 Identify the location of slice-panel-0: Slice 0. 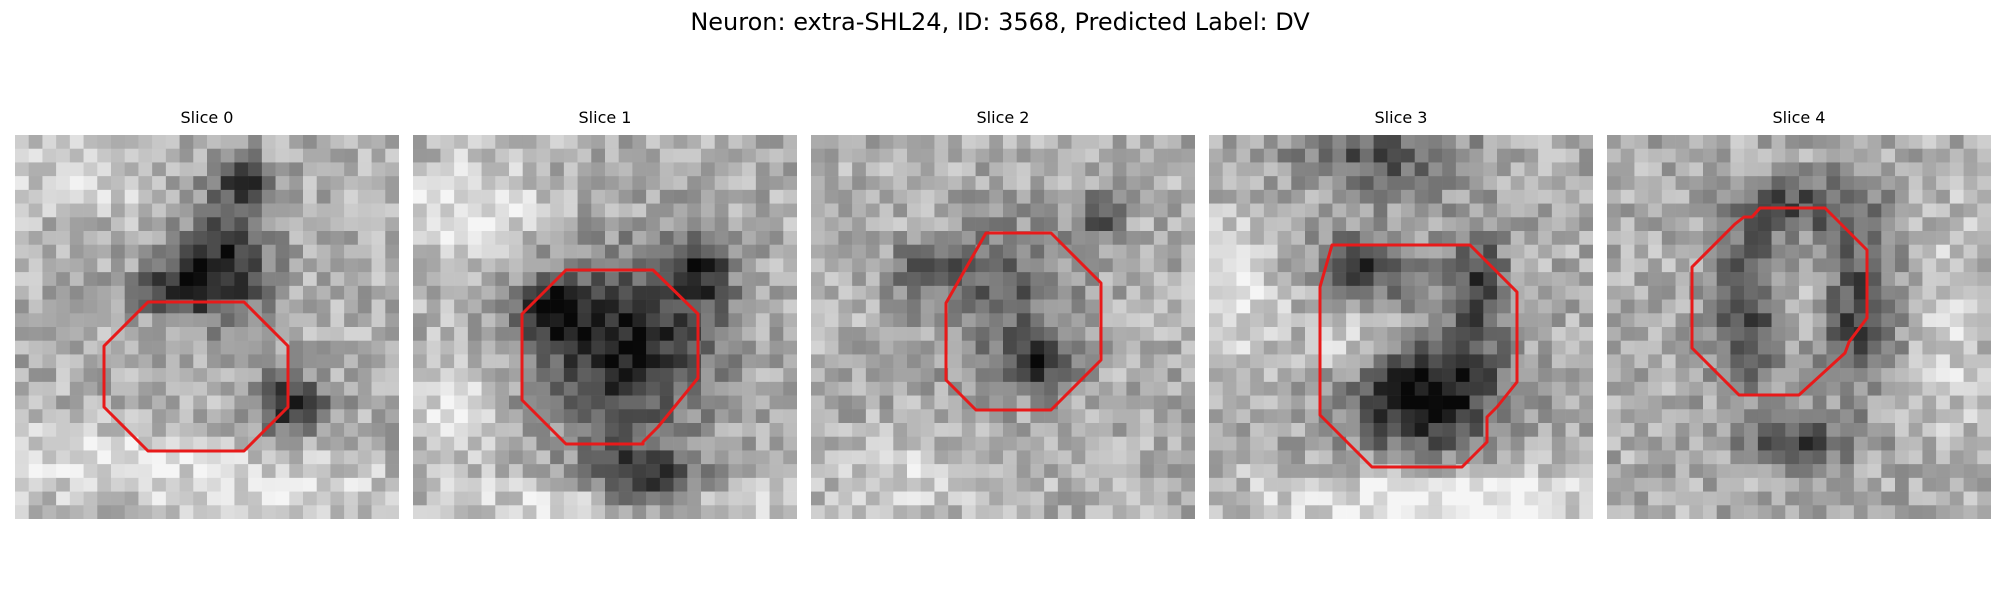
(207, 313).